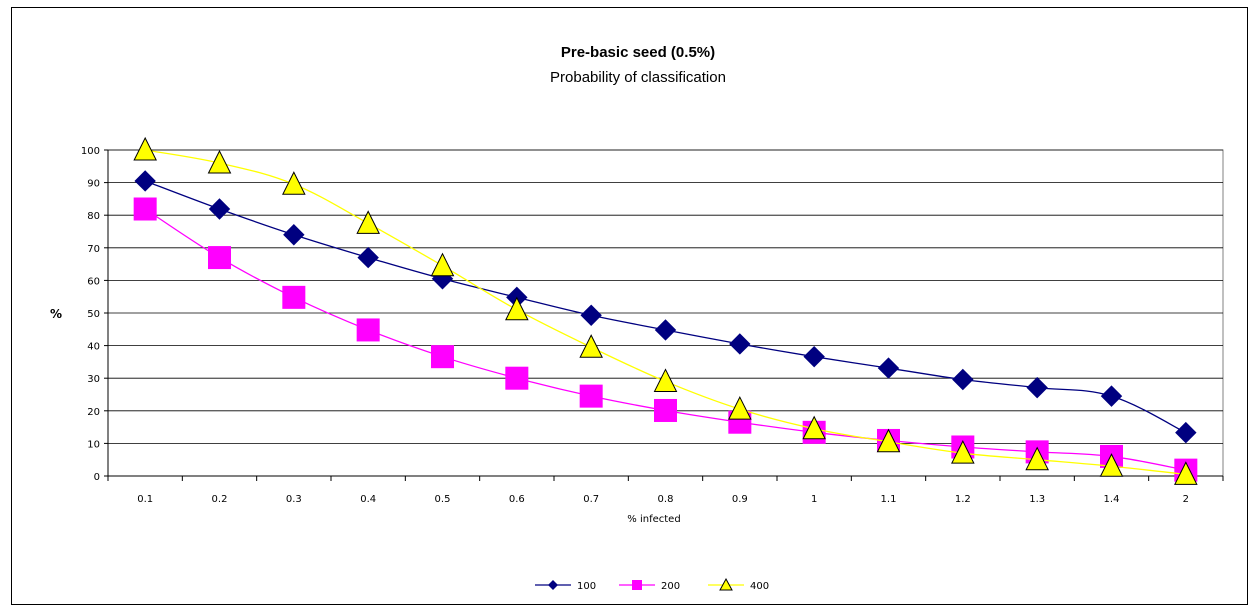 This screenshot has height=607, width=1250. I want to click on y-tick-label: 40, so click(93, 347).